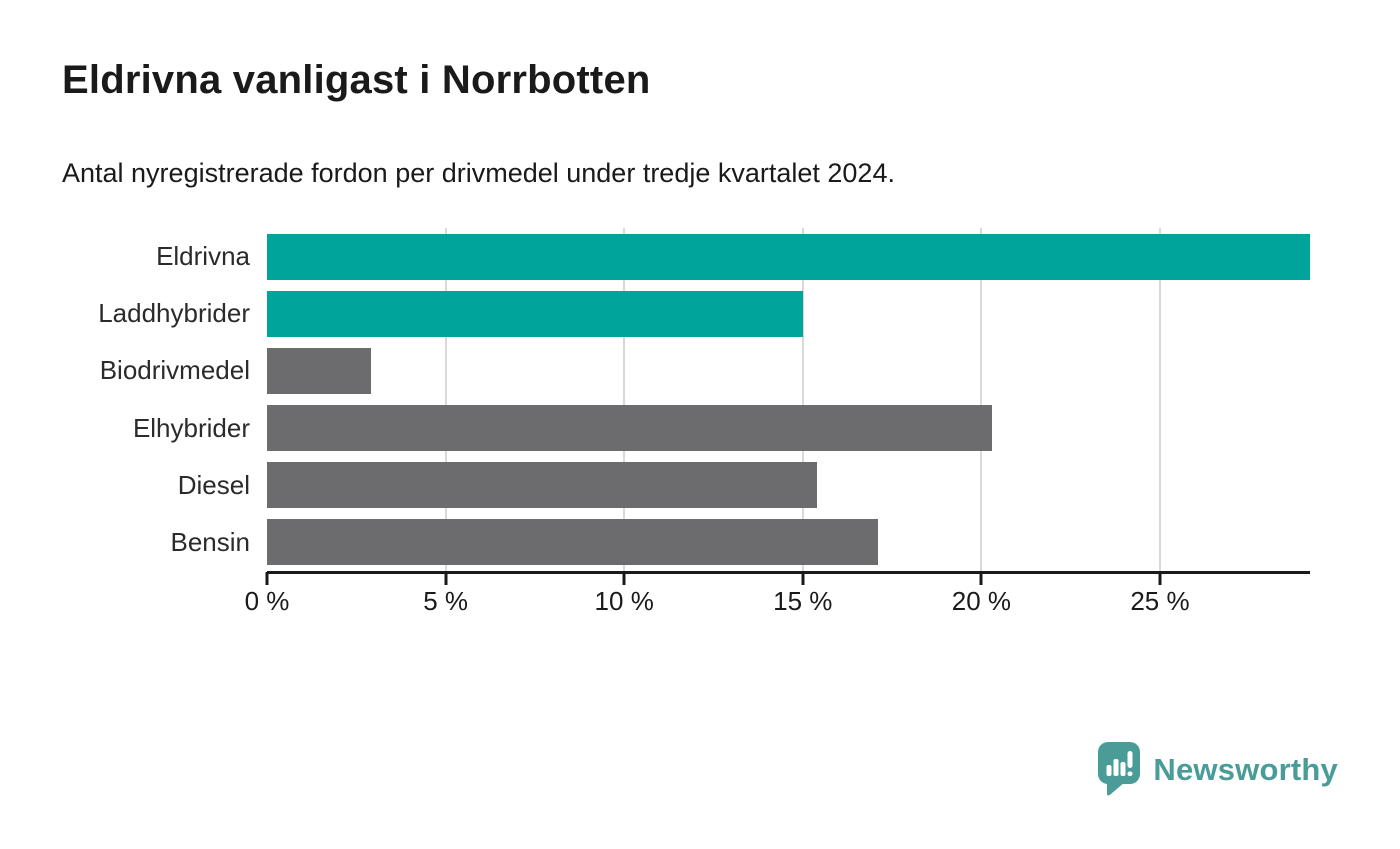  What do you see at coordinates (445, 601) in the screenshot?
I see `axis-tick-label: 5 %` at bounding box center [445, 601].